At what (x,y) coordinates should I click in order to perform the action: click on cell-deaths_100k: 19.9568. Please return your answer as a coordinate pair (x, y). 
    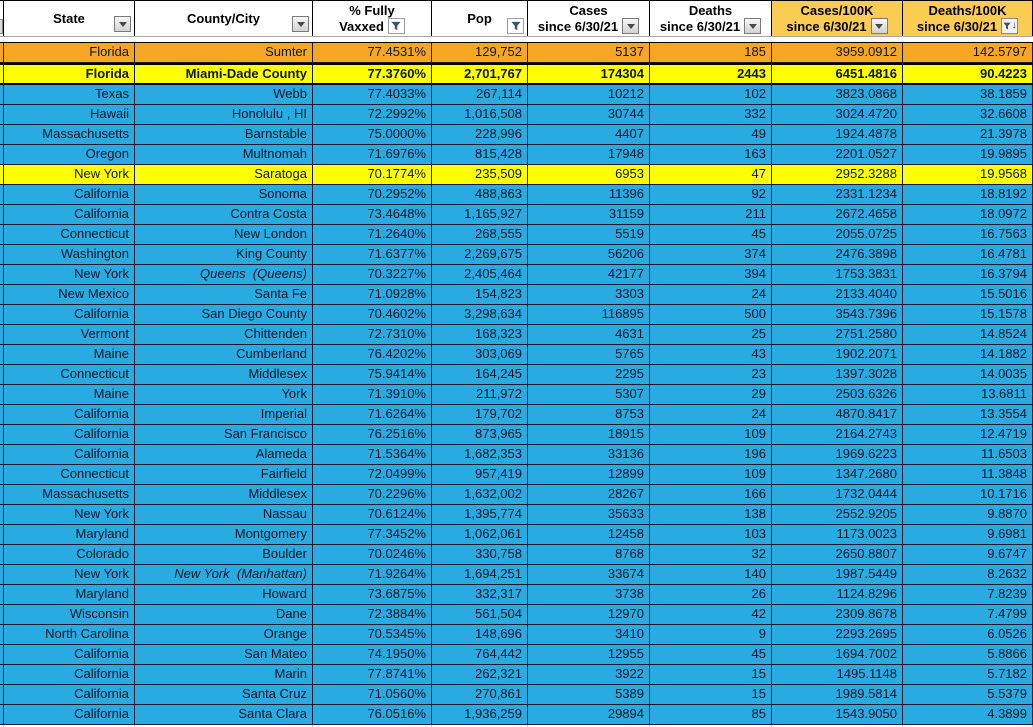
    Looking at the image, I should click on (968, 174).